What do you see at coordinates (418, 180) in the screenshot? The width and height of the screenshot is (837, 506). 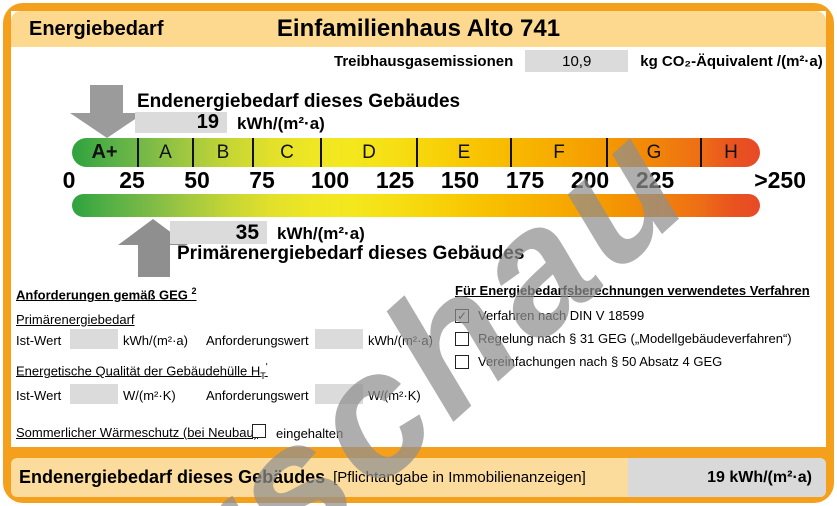 I see `scale-tick-row: 0 25 50 75 100 125 150 175 200 225 >250` at bounding box center [418, 180].